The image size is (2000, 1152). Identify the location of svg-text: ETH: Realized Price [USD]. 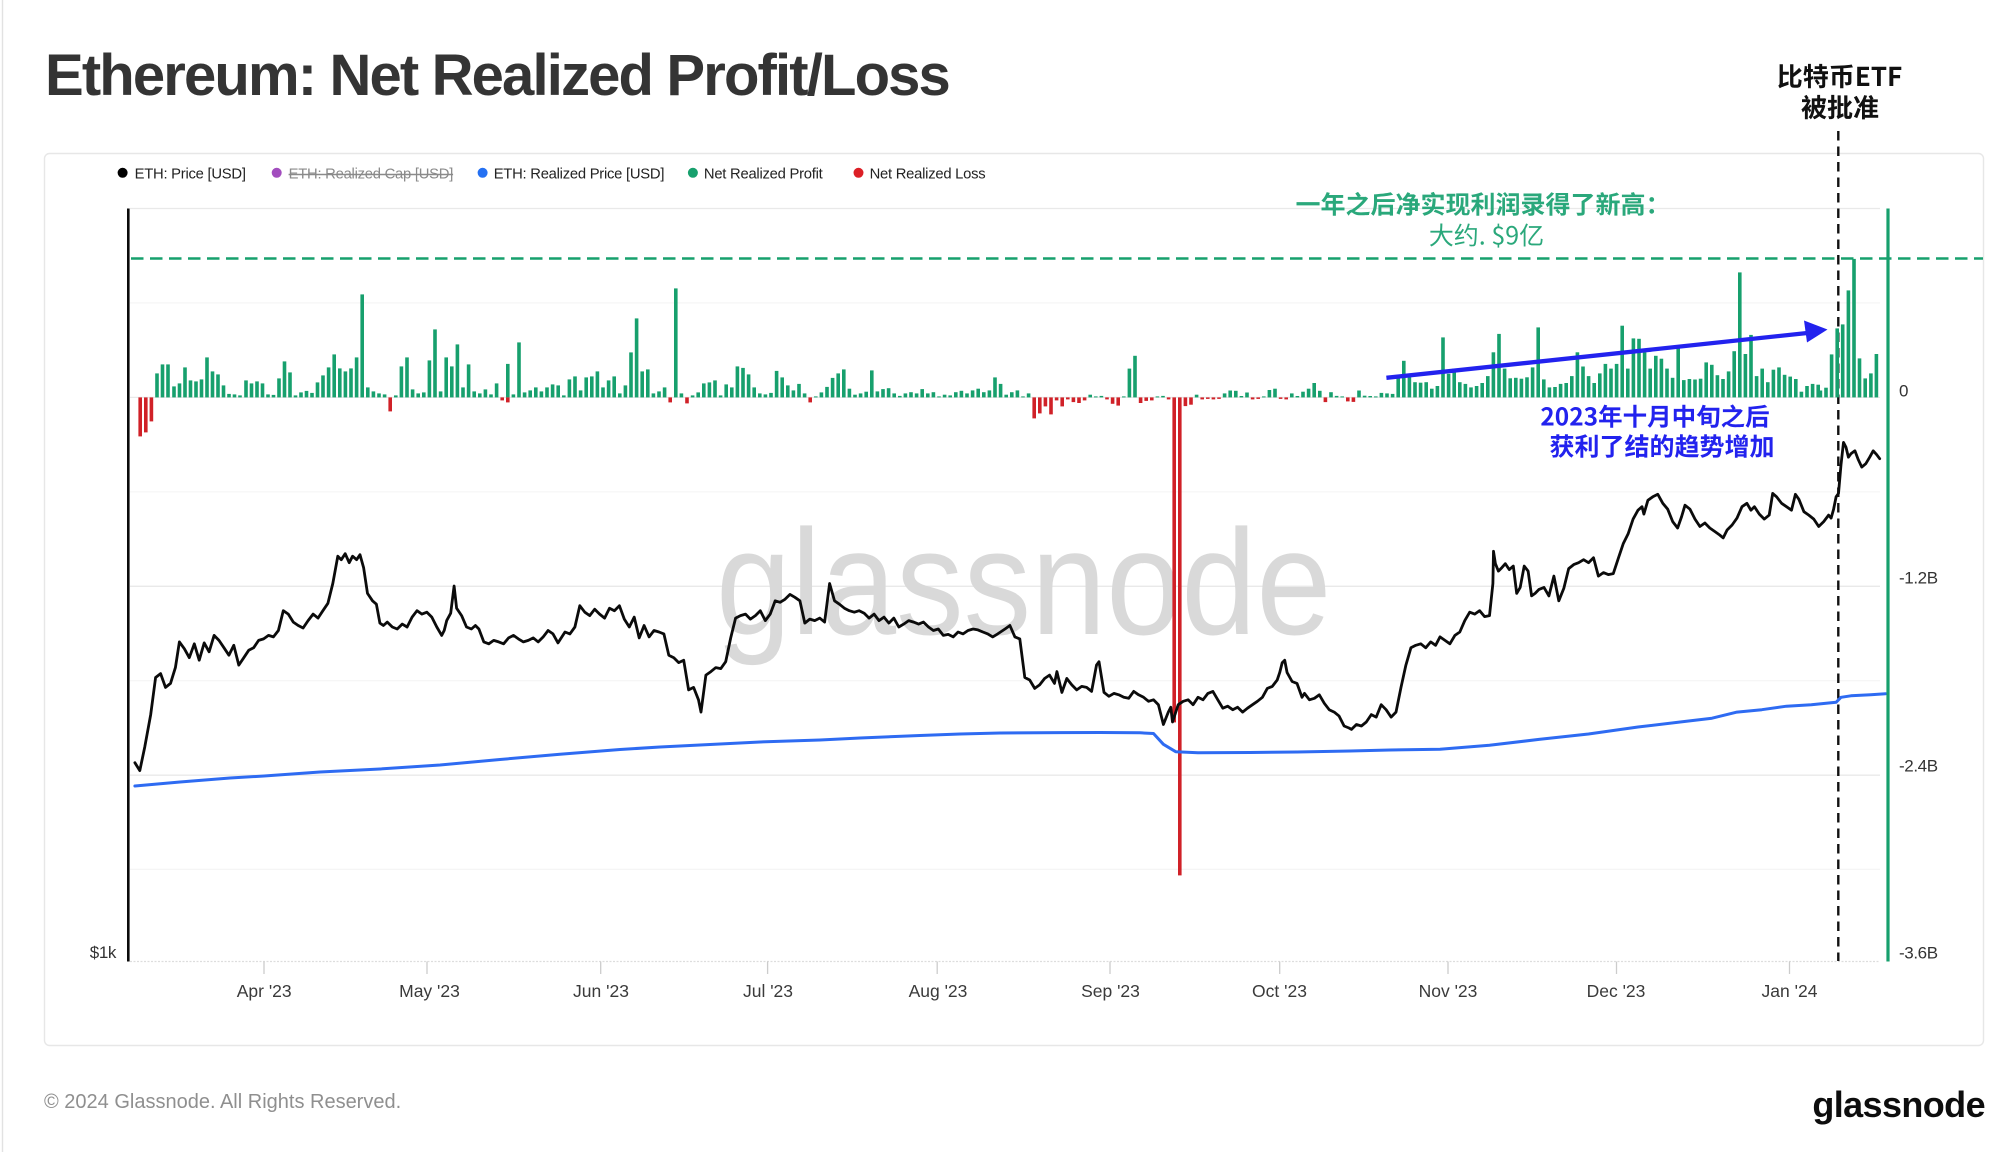
(579, 175).